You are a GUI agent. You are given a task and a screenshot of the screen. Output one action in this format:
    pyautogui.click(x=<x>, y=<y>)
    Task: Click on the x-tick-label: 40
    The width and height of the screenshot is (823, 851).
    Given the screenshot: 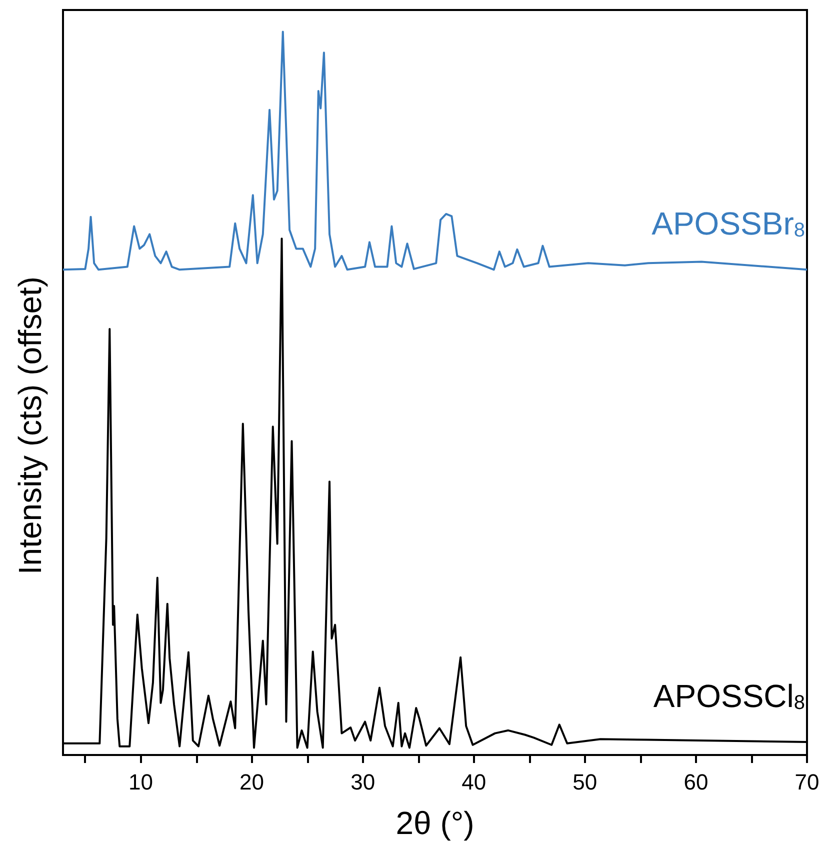 What is the action you would take?
    pyautogui.click(x=474, y=782)
    